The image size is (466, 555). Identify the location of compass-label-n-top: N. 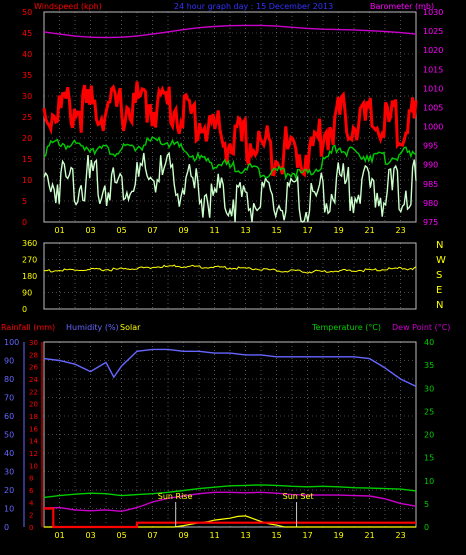
(439, 245).